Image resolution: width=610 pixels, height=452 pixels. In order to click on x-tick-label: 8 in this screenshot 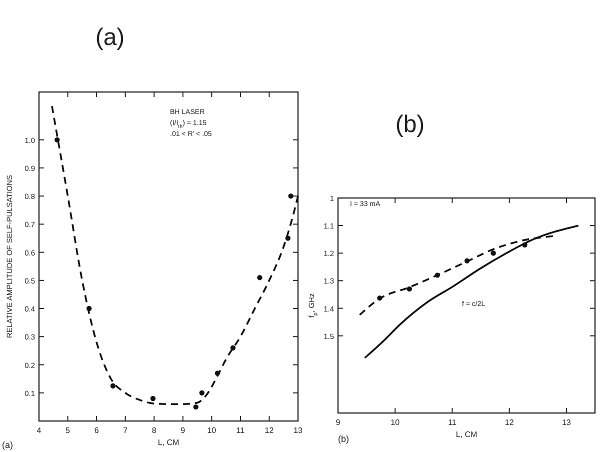, I will do `click(154, 430)`.